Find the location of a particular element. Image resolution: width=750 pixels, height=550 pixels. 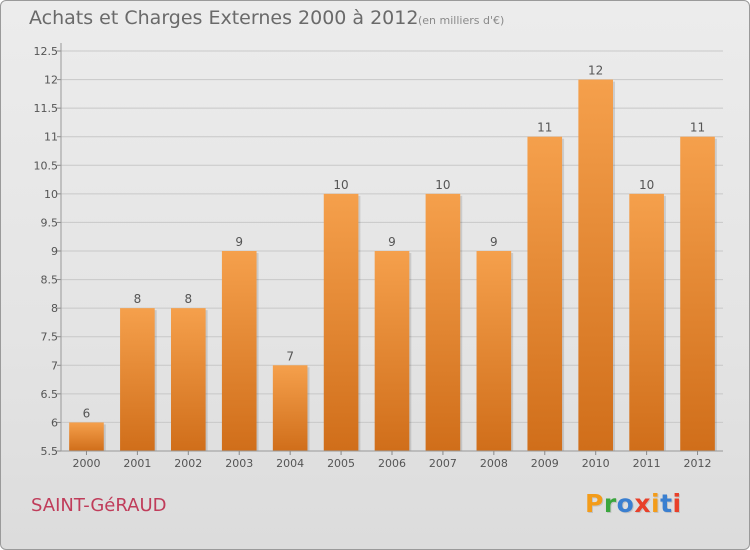

y-tick-label: 7 is located at coordinates (54, 365).